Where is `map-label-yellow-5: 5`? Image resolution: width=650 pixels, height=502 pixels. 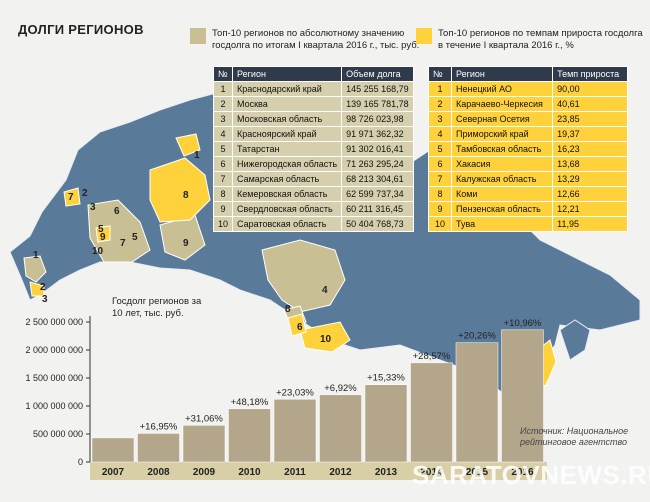 map-label-yellow-5: 5 is located at coordinates (101, 229).